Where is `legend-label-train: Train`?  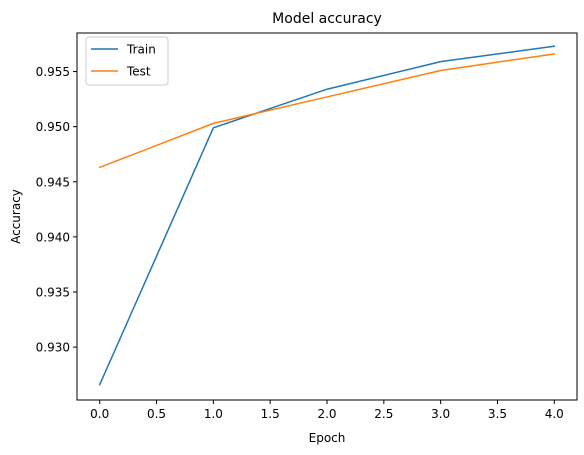
legend-label-train: Train is located at coordinates (141, 50).